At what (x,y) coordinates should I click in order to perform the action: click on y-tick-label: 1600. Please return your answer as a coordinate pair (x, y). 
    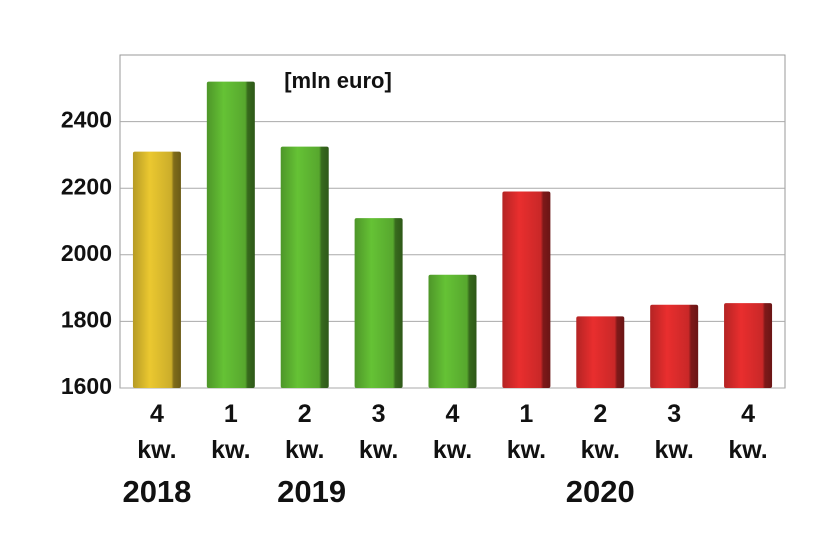
    Looking at the image, I should click on (86, 386).